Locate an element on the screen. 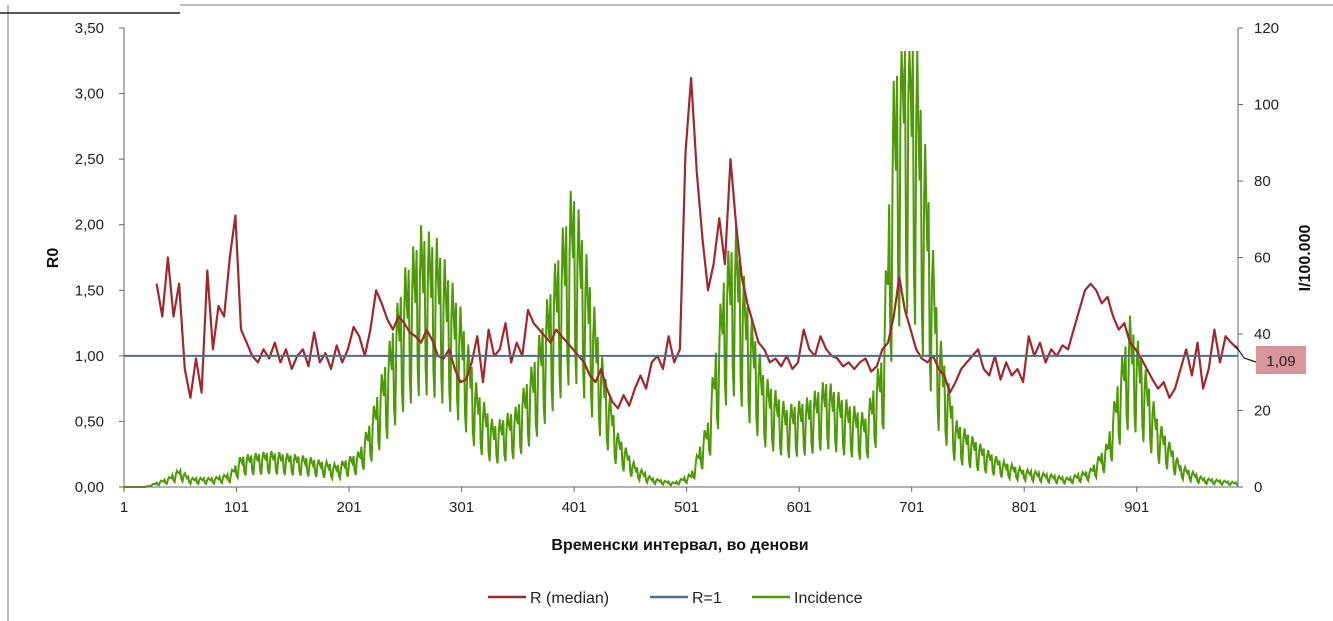 Image resolution: width=1333 pixels, height=621 pixels. legend-label-incidence: Incidence is located at coordinates (828, 598).